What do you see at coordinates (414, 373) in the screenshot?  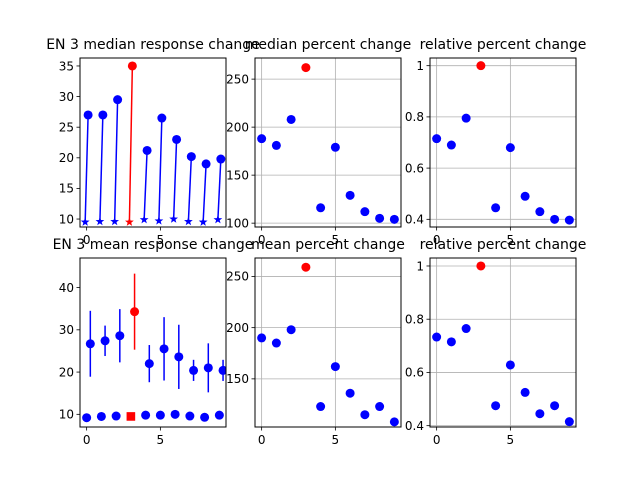 I see `y-tick-label: 0.6` at bounding box center [414, 373].